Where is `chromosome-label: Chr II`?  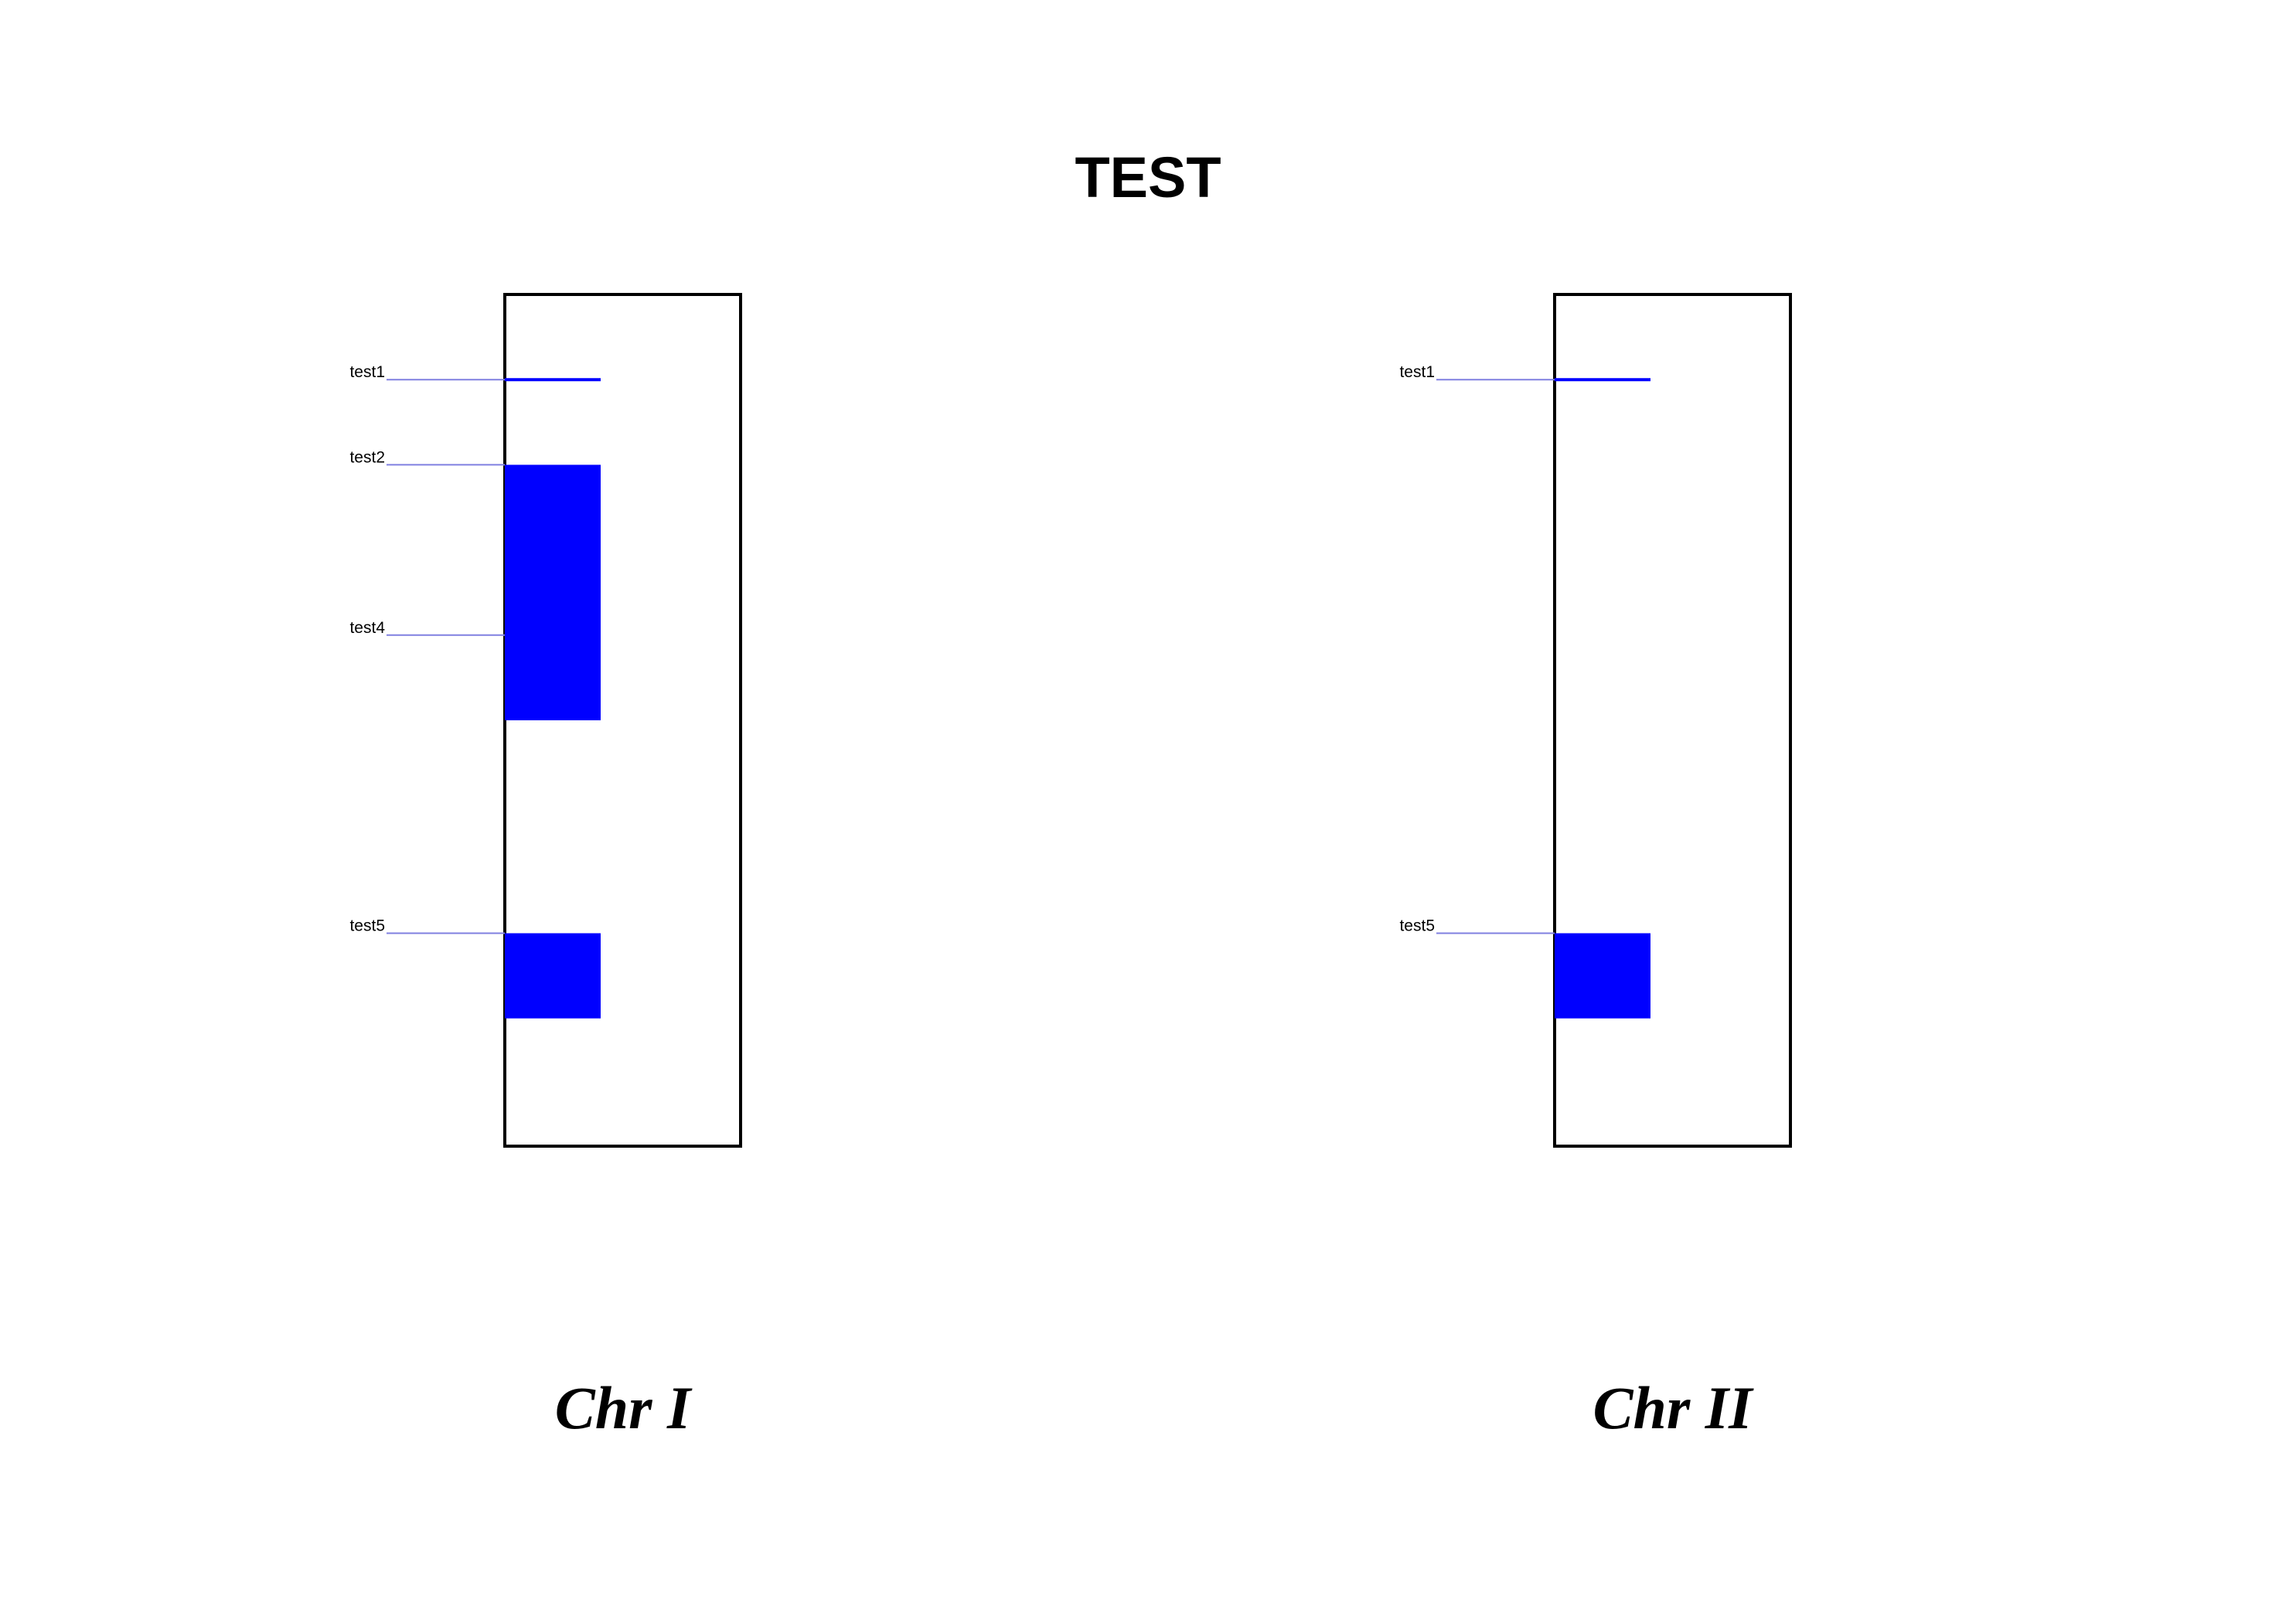 chromosome-label: Chr II is located at coordinates (1674, 1407).